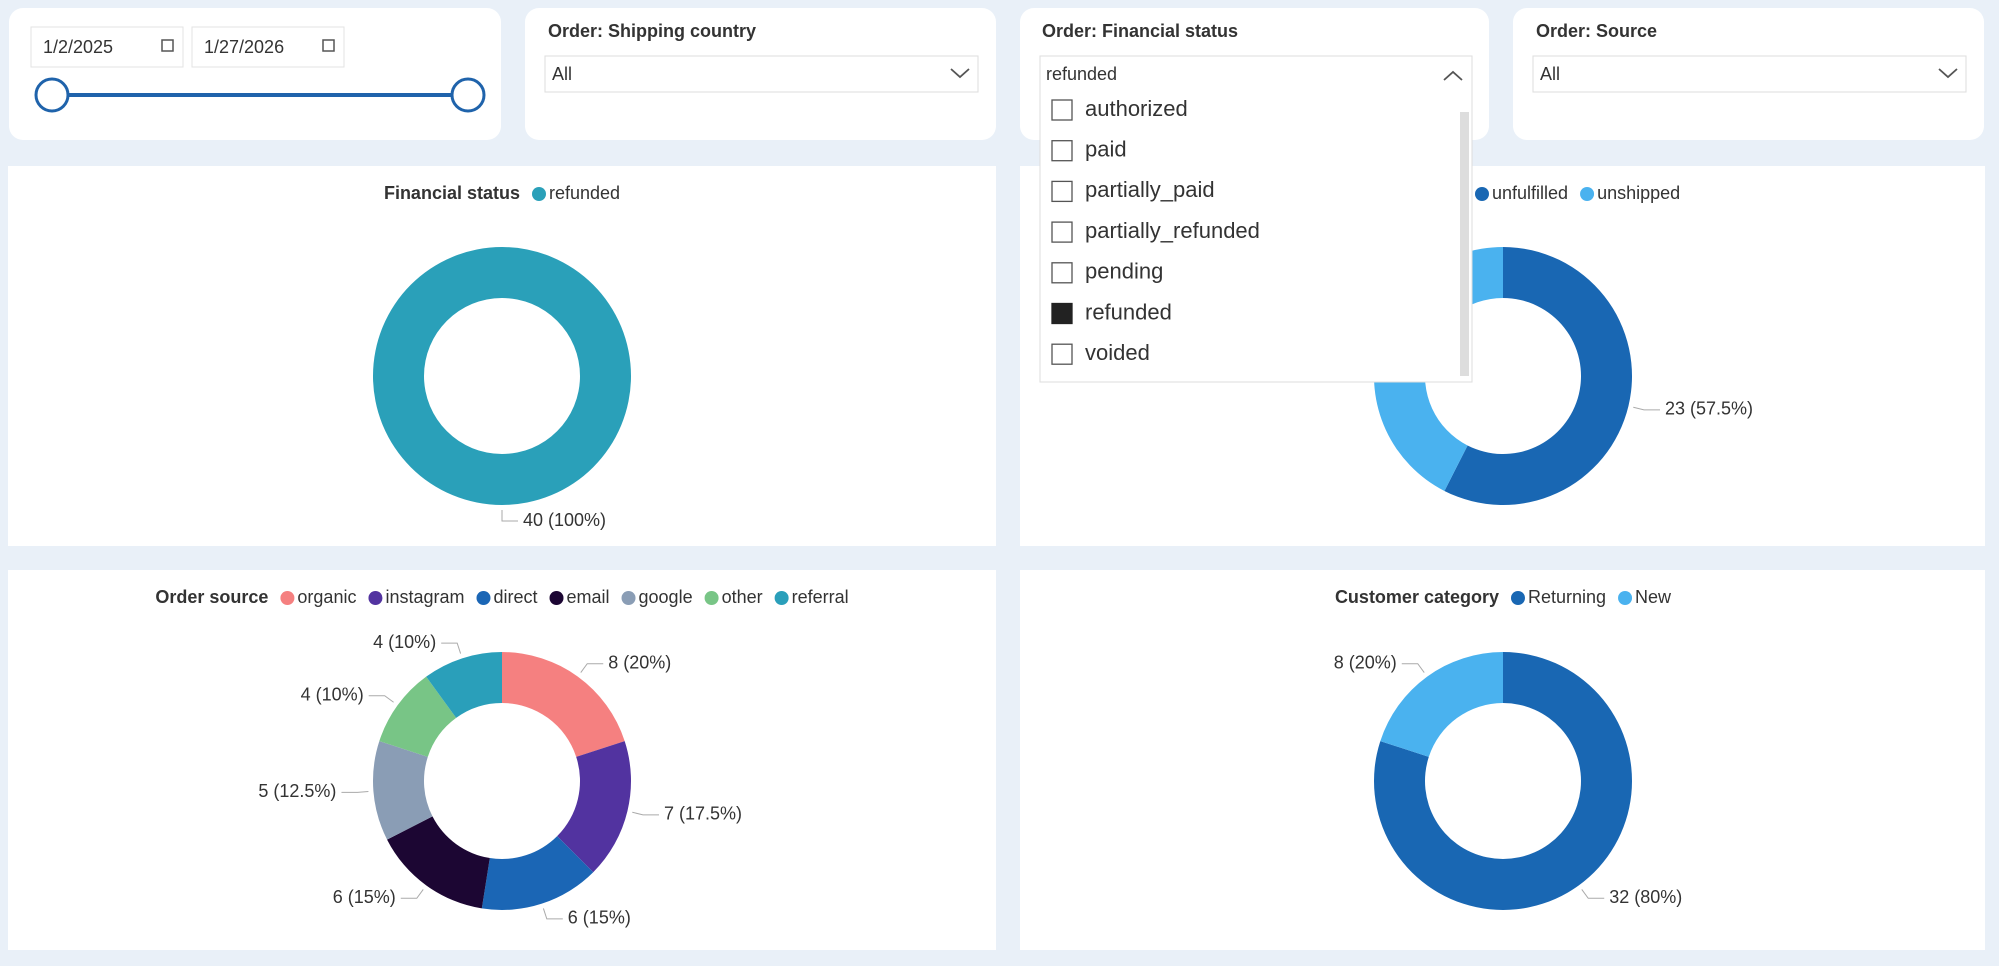 The image size is (1999, 966). I want to click on legend: Customer category Returning New, so click(1503, 597).